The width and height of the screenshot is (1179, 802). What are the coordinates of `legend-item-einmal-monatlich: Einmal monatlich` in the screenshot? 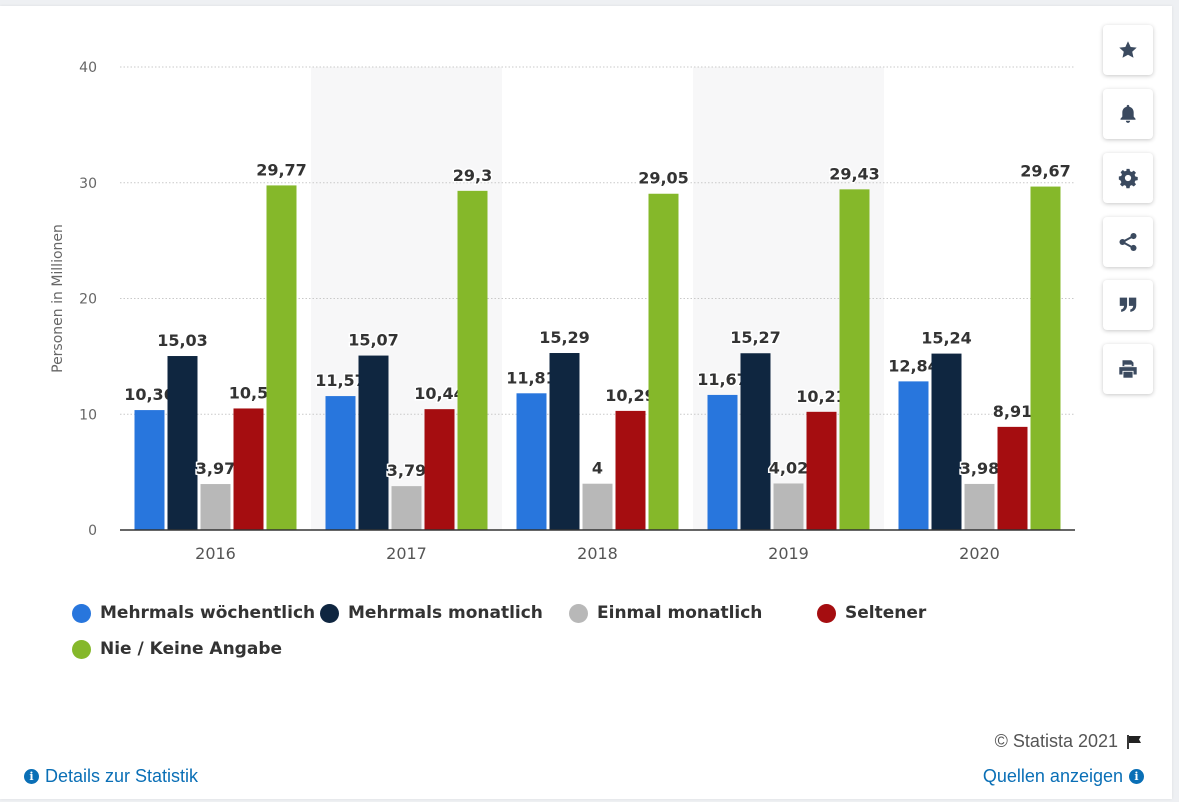 It's located at (665, 613).